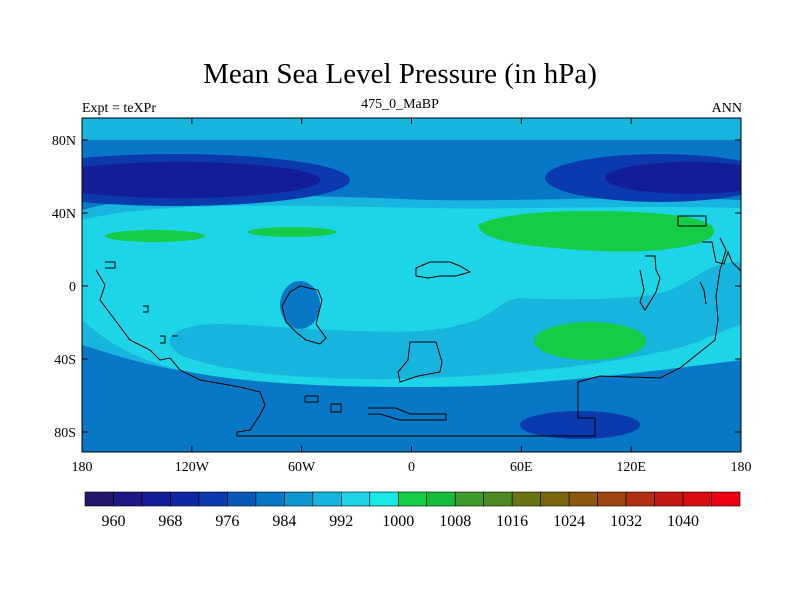 Image resolution: width=800 pixels, height=600 pixels. I want to click on lon-tick-label: 0, so click(411, 467).